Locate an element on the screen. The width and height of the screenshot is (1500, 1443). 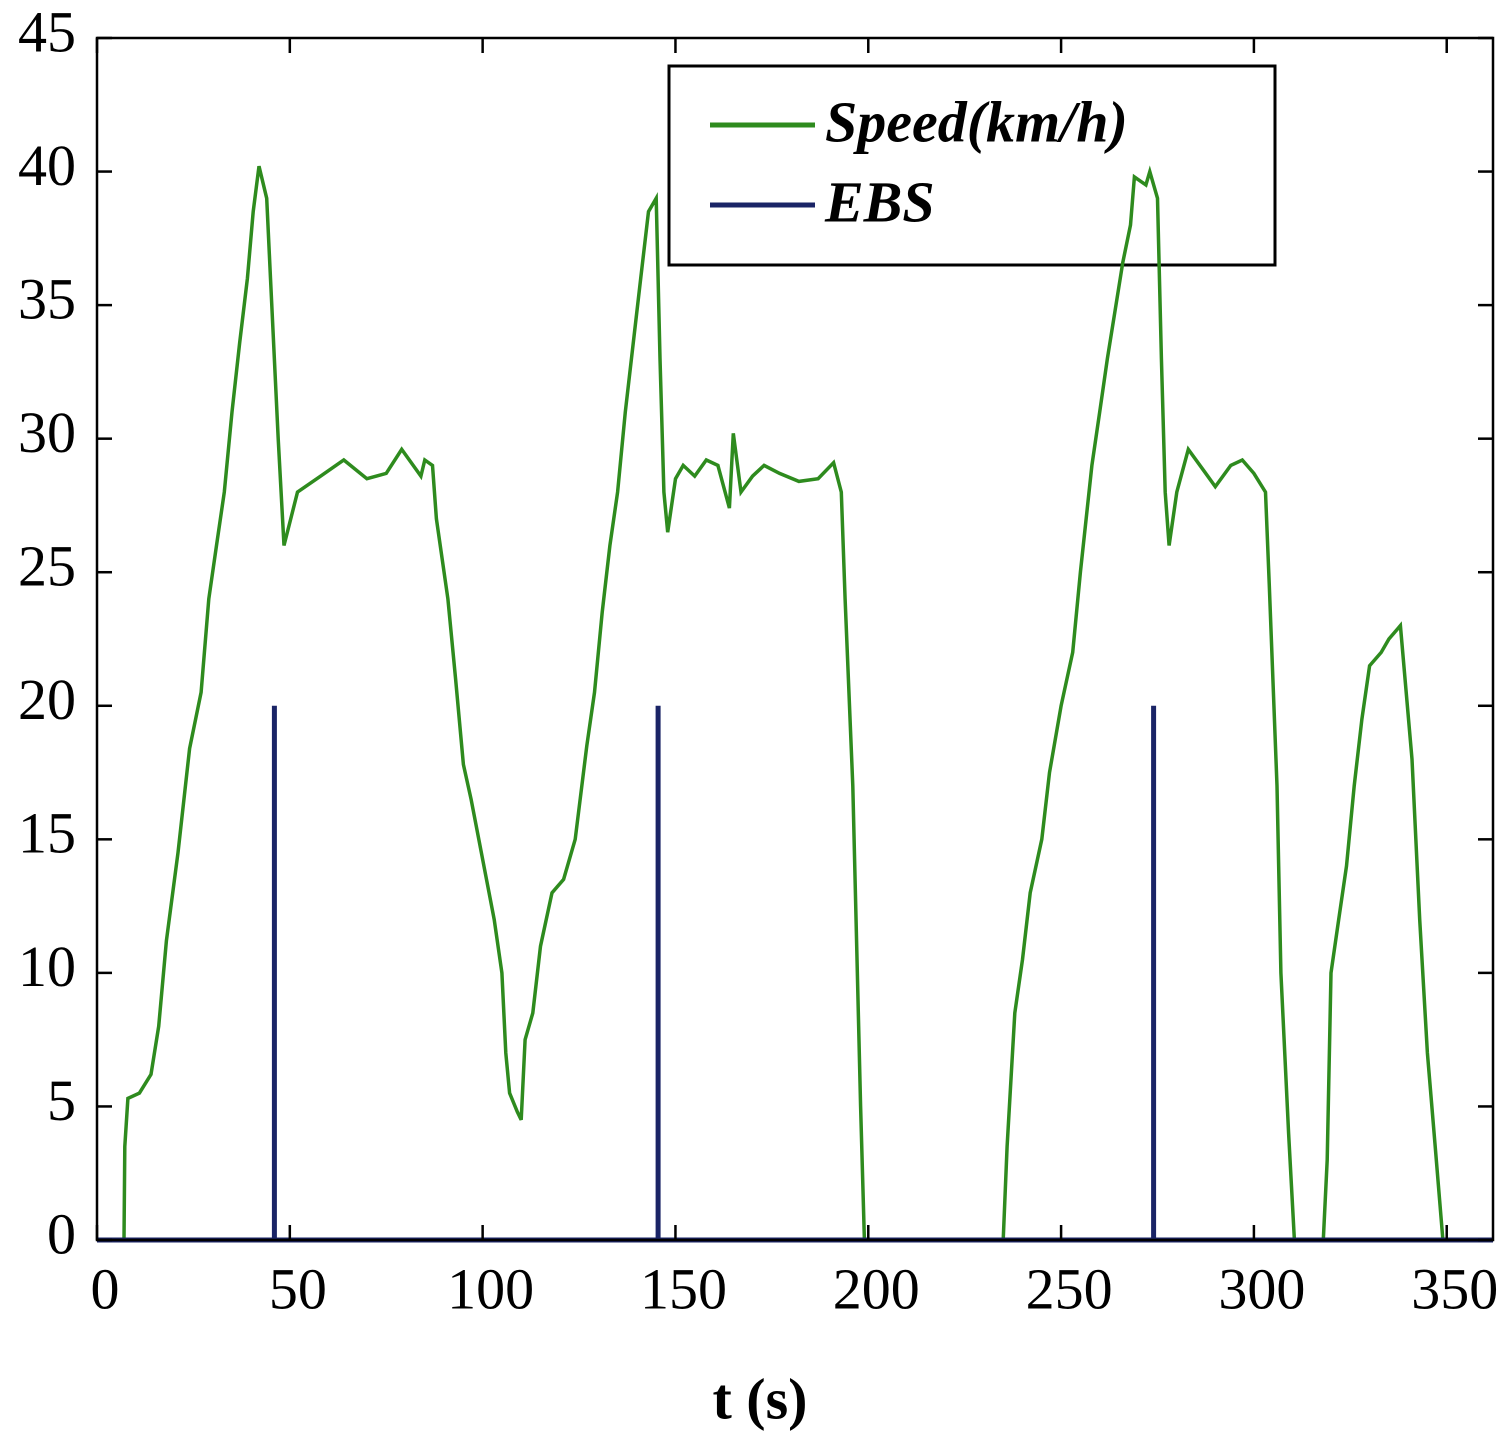
x-tick-label: 200 is located at coordinates (876, 1288).